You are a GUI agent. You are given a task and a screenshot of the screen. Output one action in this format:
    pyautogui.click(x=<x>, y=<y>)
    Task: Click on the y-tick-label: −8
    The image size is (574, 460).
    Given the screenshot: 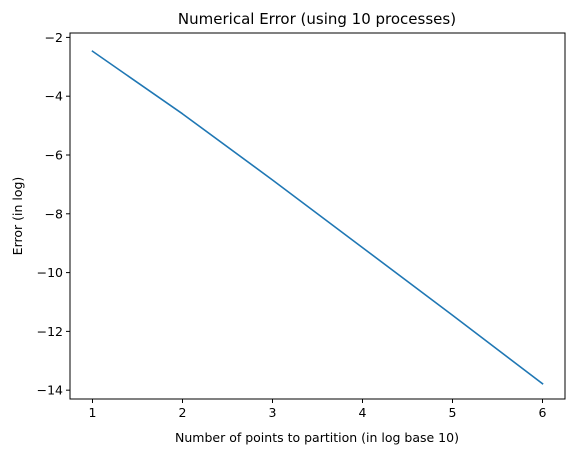 What is the action you would take?
    pyautogui.click(x=54, y=213)
    